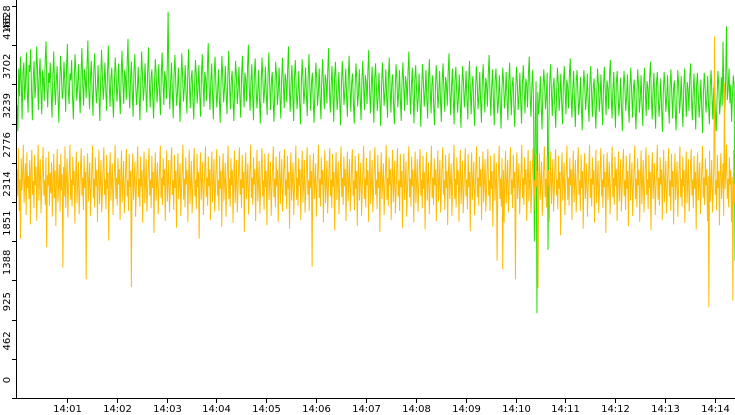  I want to click on x-tick-label: 14:11, so click(565, 409).